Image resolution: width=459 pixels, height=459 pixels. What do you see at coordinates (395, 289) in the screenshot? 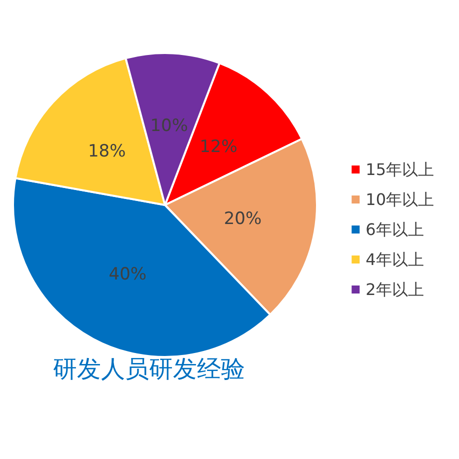
I see `legend-label: 2年以上` at bounding box center [395, 289].